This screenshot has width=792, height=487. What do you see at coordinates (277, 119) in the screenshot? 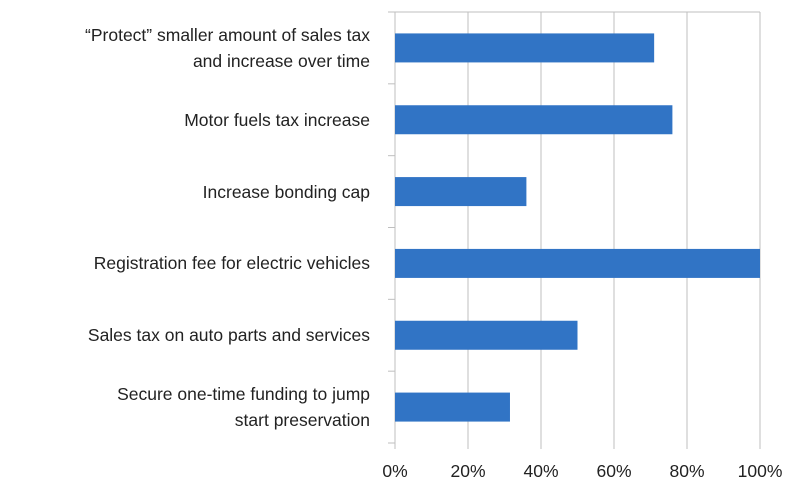
I see `y-tick-label: Motor fuels tax increase` at bounding box center [277, 119].